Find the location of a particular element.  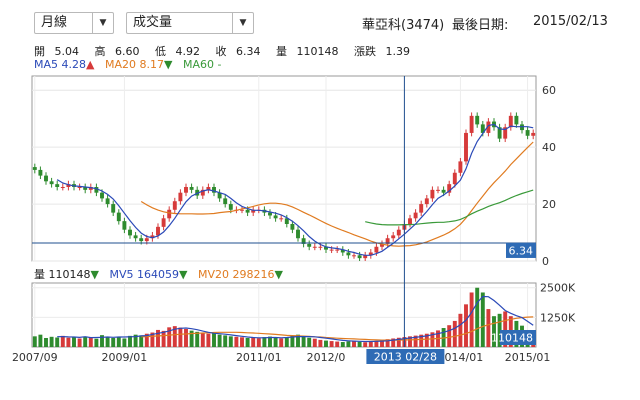

ma20-legend: MA20 8.17▼ is located at coordinates (138, 64).